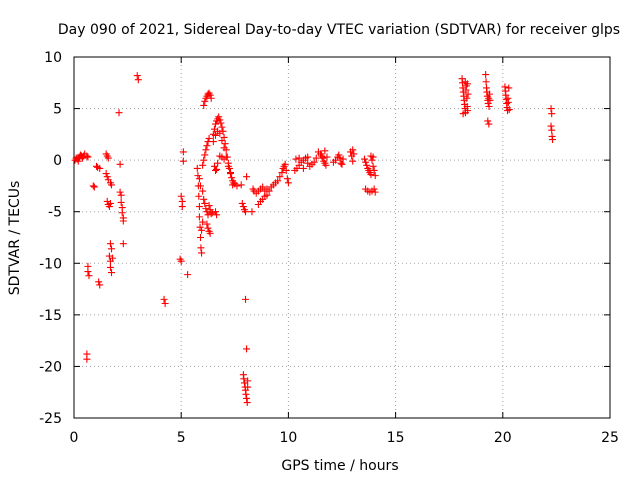  Describe the element at coordinates (50, 316) in the screenshot. I see `y-tick-label: -15` at that location.